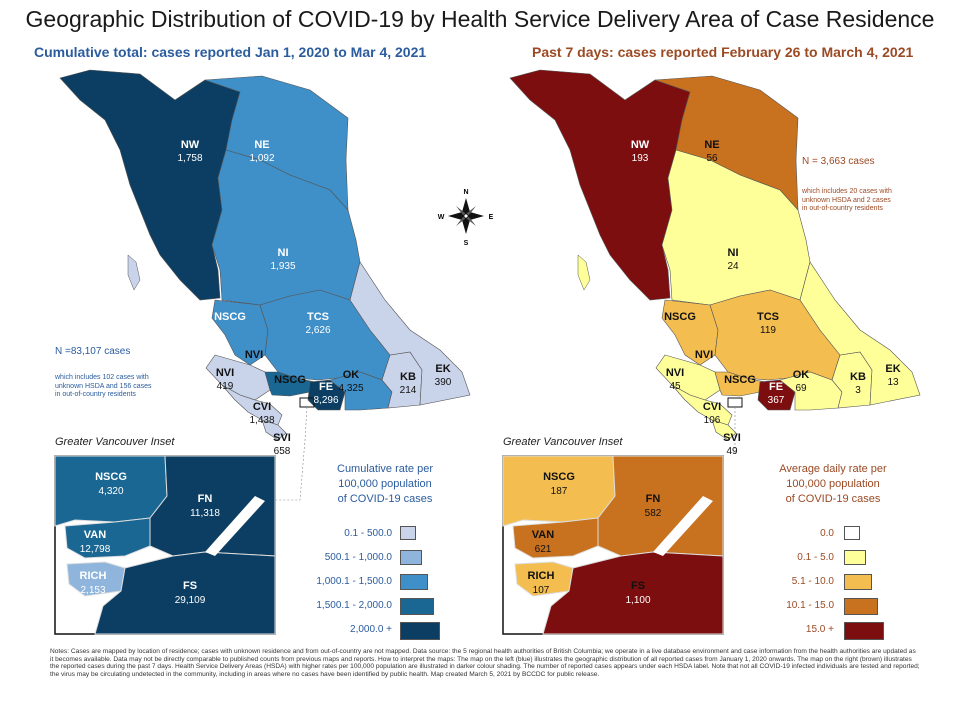 This screenshot has width=960, height=712. What do you see at coordinates (150, 185) in the screenshot?
I see `region-nw` at bounding box center [150, 185].